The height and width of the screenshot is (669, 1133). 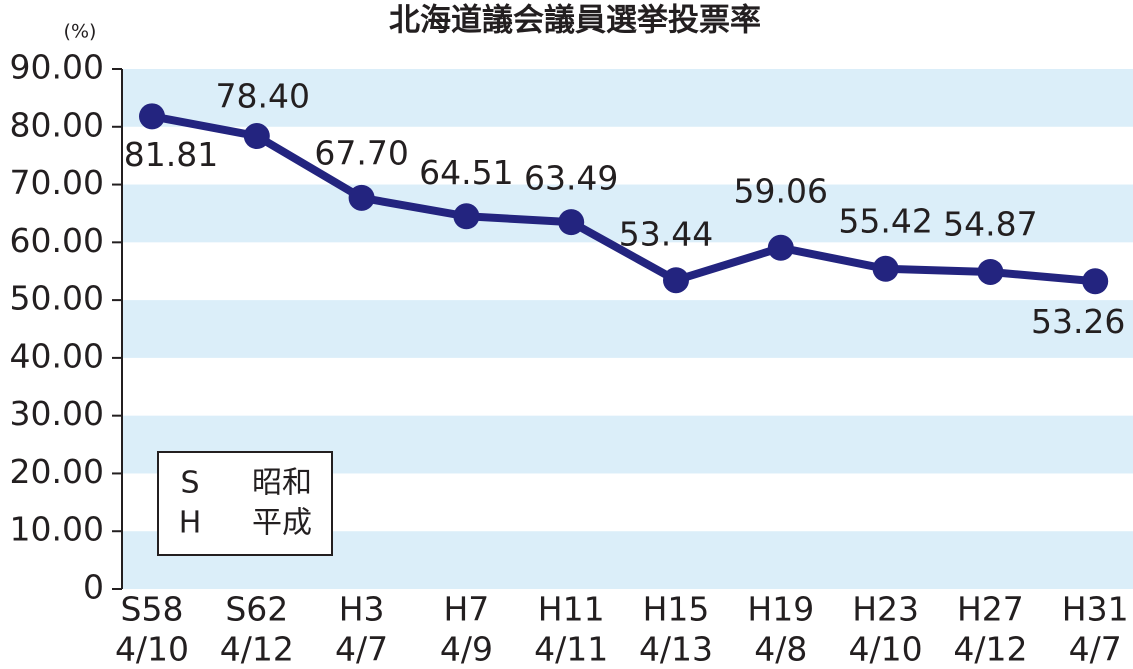 I want to click on legend-box, so click(x=245, y=503).